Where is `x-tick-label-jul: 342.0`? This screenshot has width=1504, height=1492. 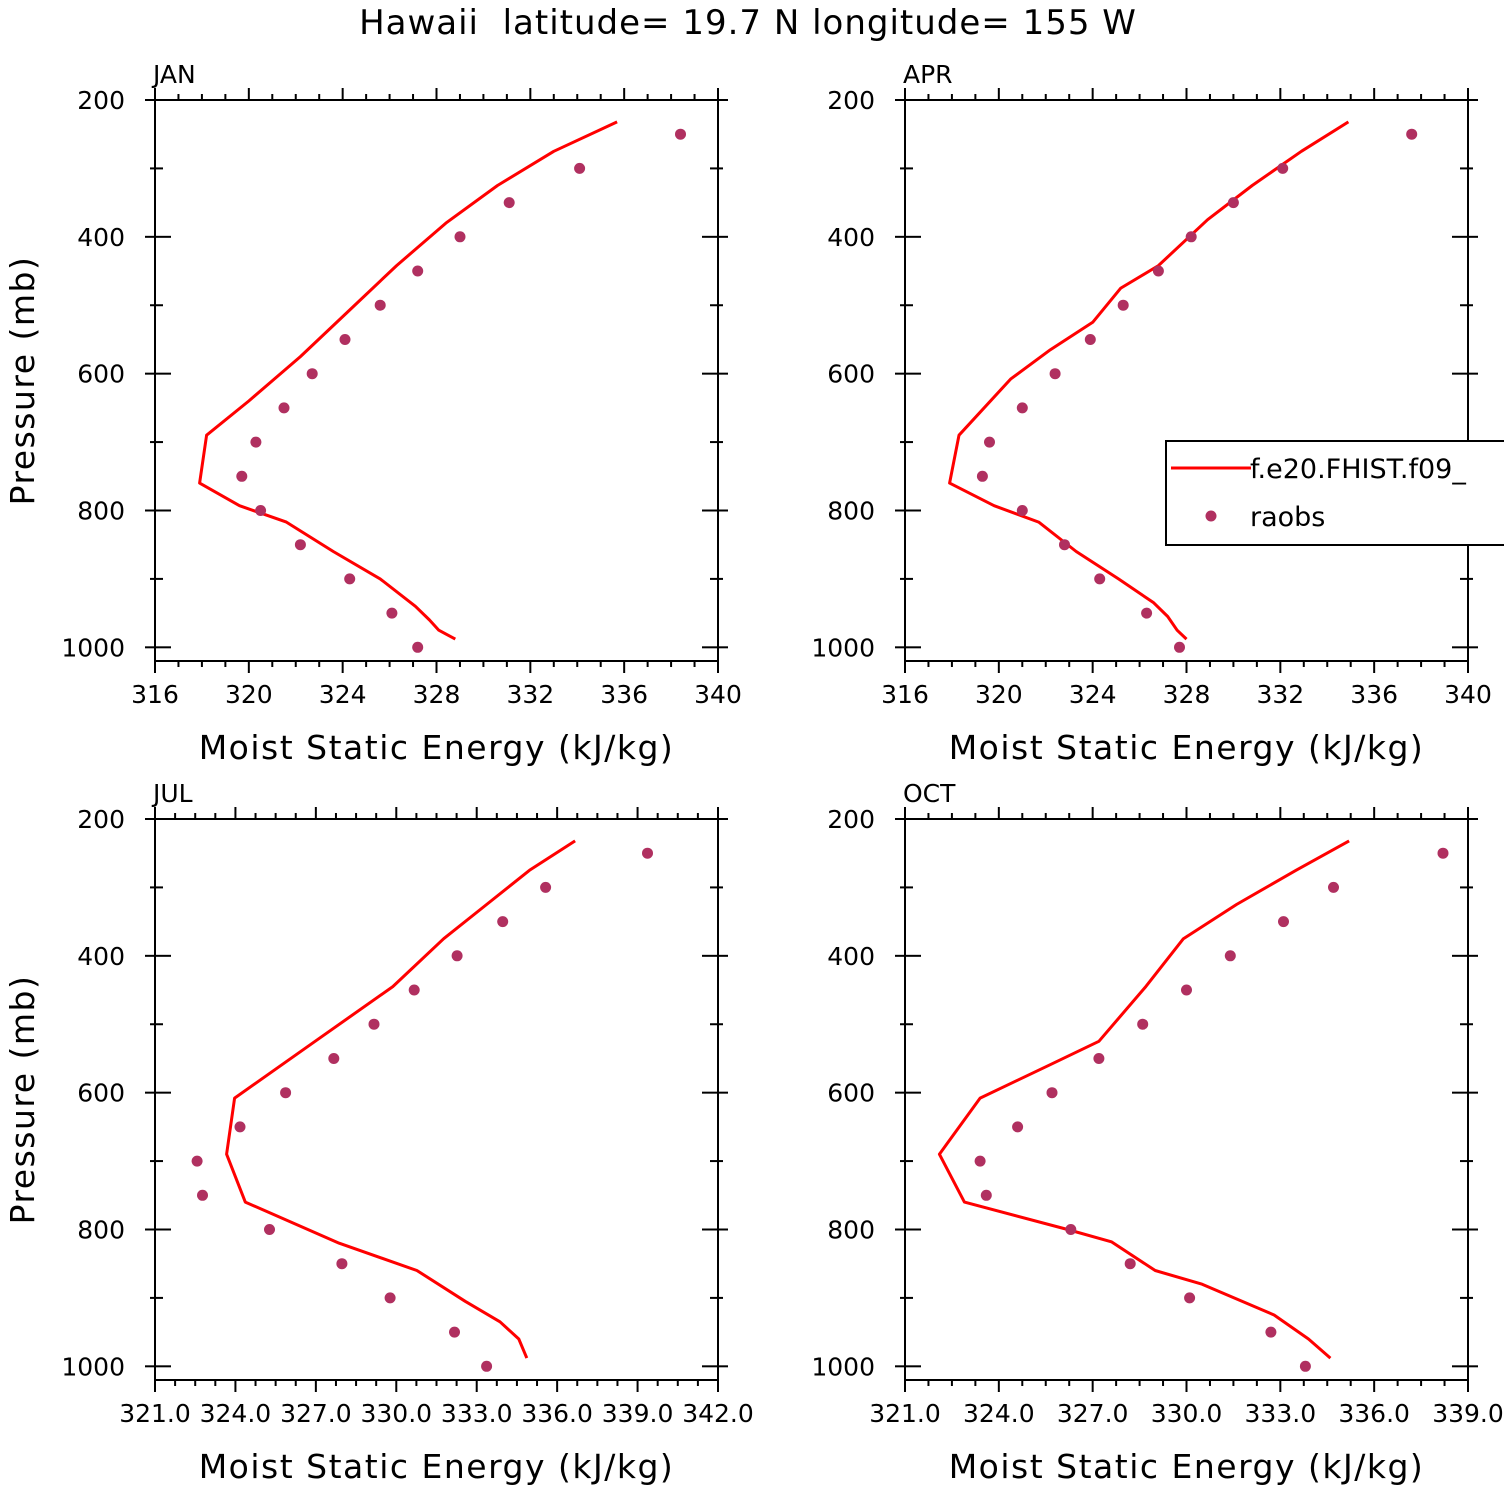
x-tick-label-jul: 342.0 is located at coordinates (718, 1413).